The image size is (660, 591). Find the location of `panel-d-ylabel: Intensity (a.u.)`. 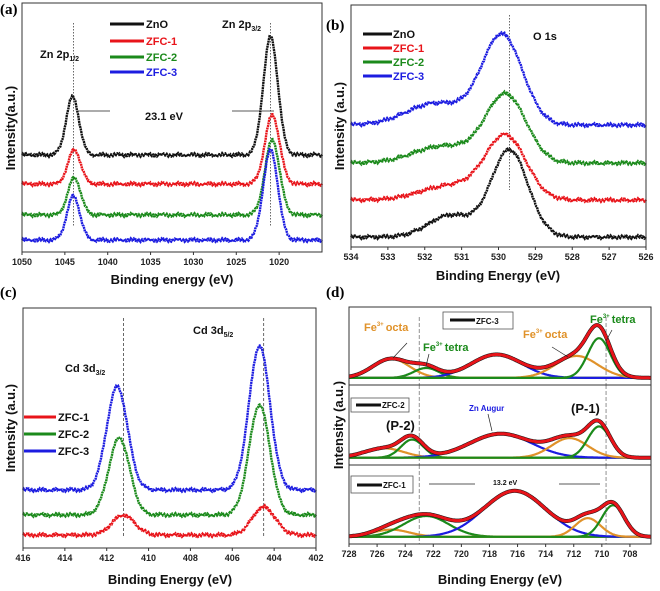

panel-d-ylabel: Intensity (a.u.) is located at coordinates (338, 425).